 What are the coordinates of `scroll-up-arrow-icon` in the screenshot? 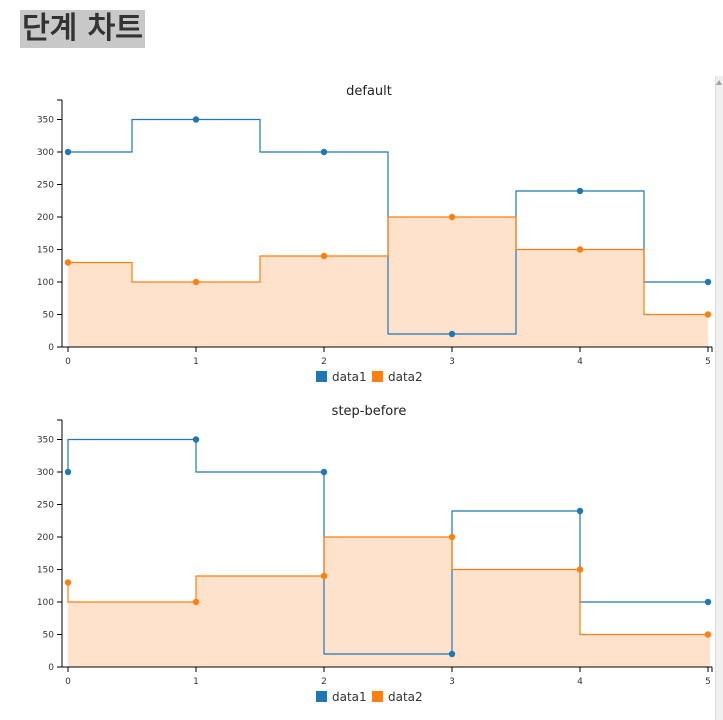 It's located at (719, 82).